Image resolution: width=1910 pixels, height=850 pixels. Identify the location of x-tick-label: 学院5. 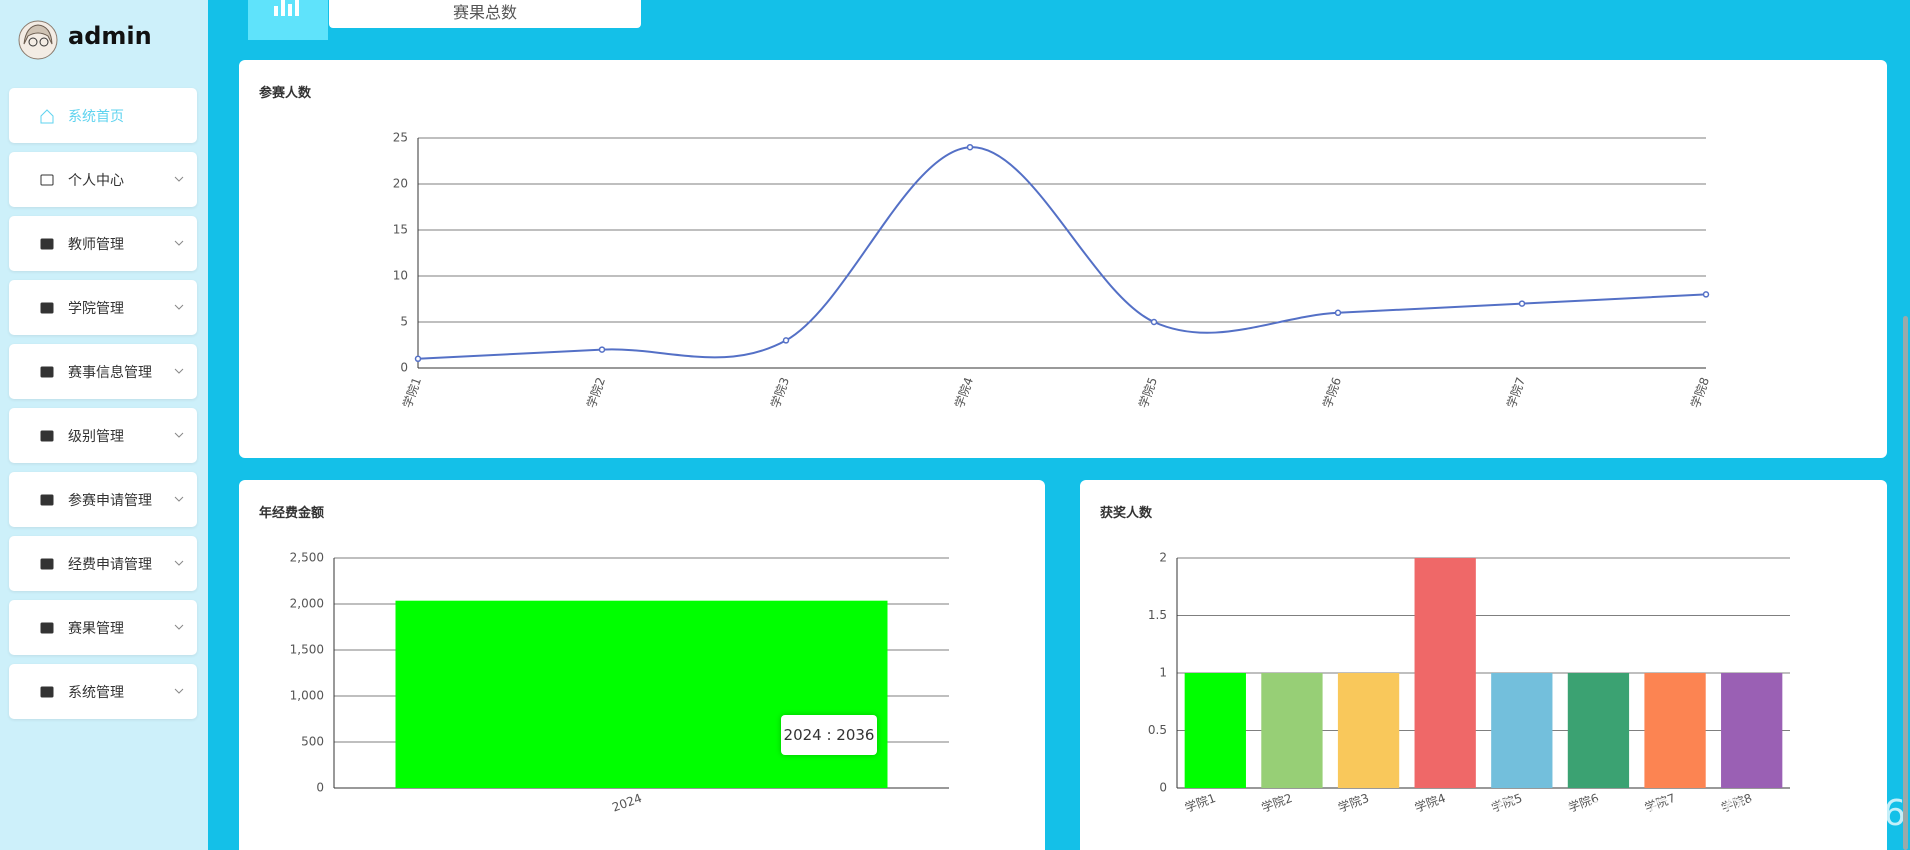
(1147, 392).